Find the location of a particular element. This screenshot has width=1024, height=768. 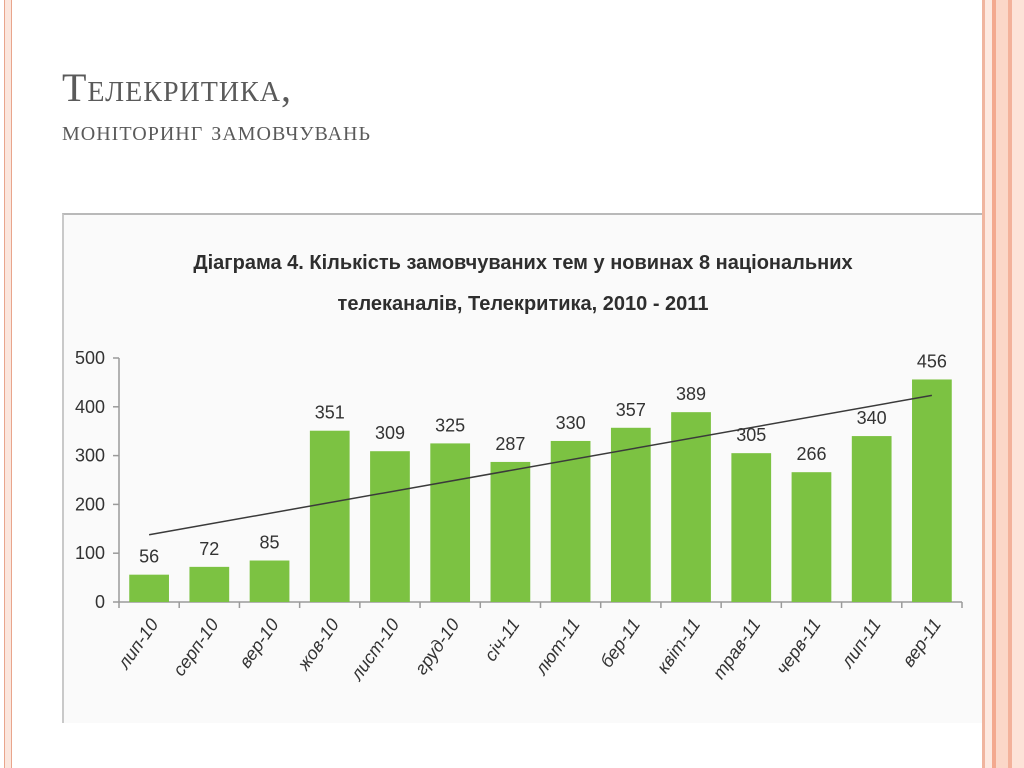

left-frame-decoration is located at coordinates (8, 384).